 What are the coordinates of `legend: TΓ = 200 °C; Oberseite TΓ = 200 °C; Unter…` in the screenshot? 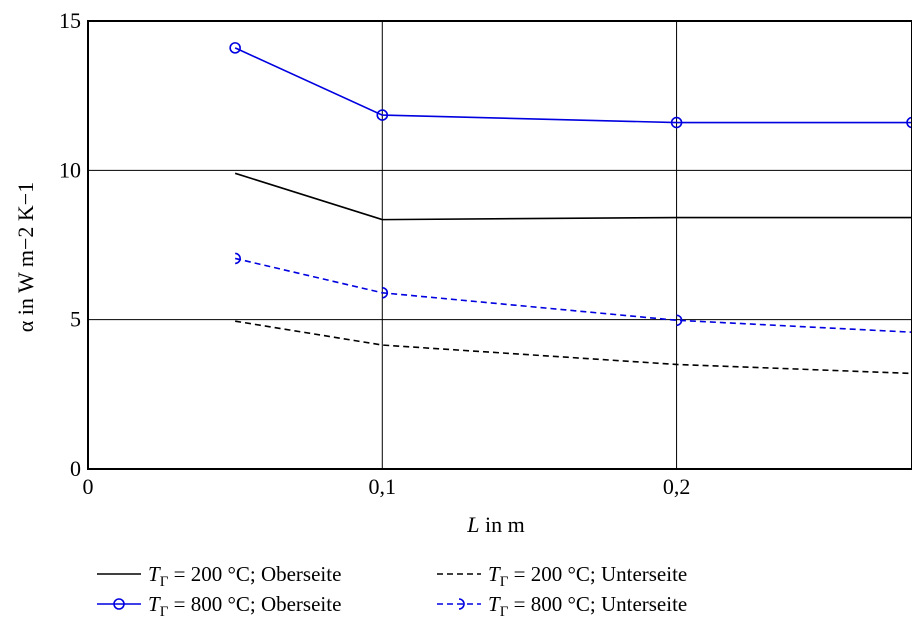 It's located at (392, 590).